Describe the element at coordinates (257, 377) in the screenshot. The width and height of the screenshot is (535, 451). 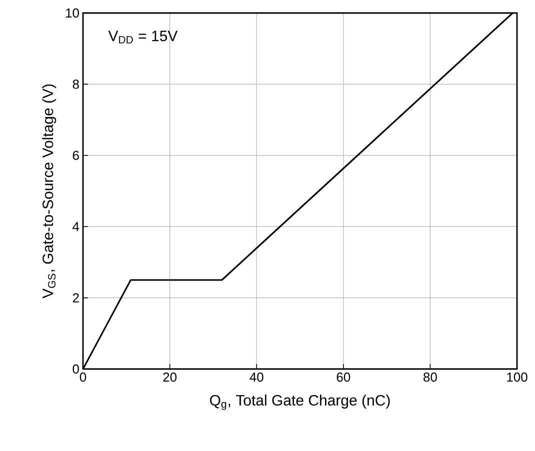
I see `x-tick-label: 40` at that location.